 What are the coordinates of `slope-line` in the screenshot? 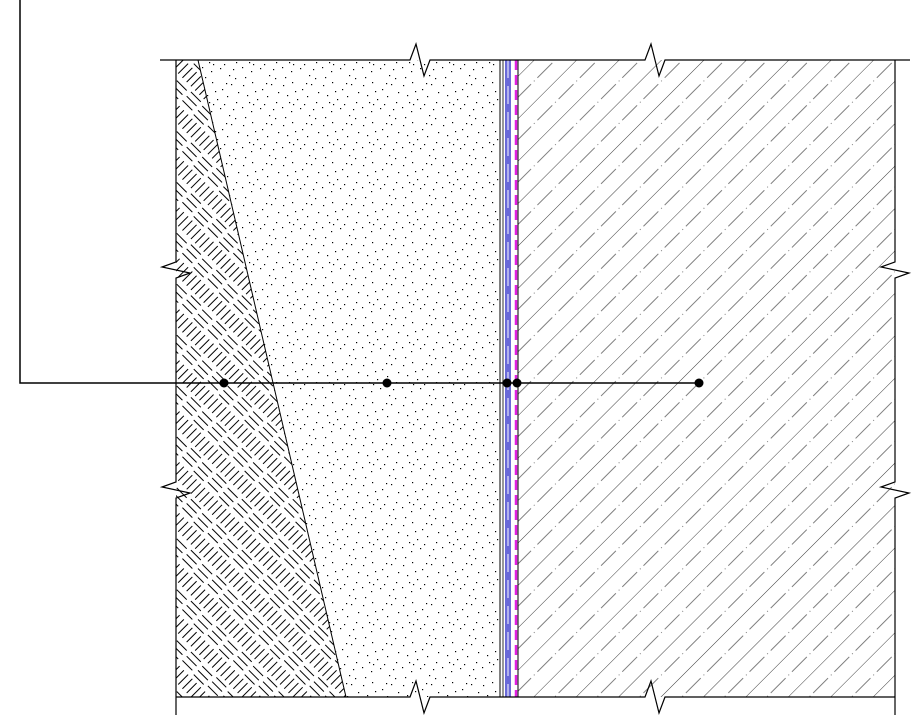 It's located at (272, 378).